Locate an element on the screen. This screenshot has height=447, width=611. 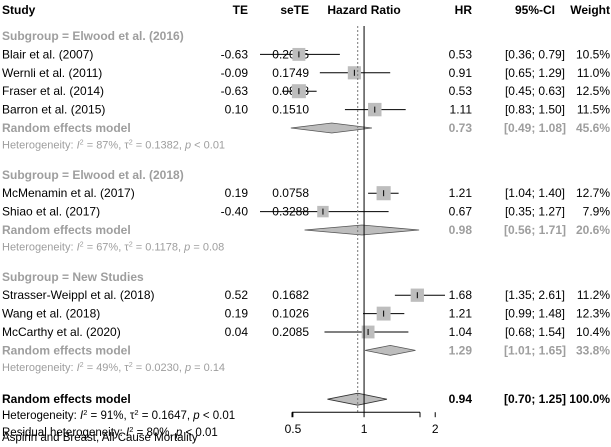
subgroup-label: Subgroup = Elwood et al. (2018) is located at coordinates (93, 175).